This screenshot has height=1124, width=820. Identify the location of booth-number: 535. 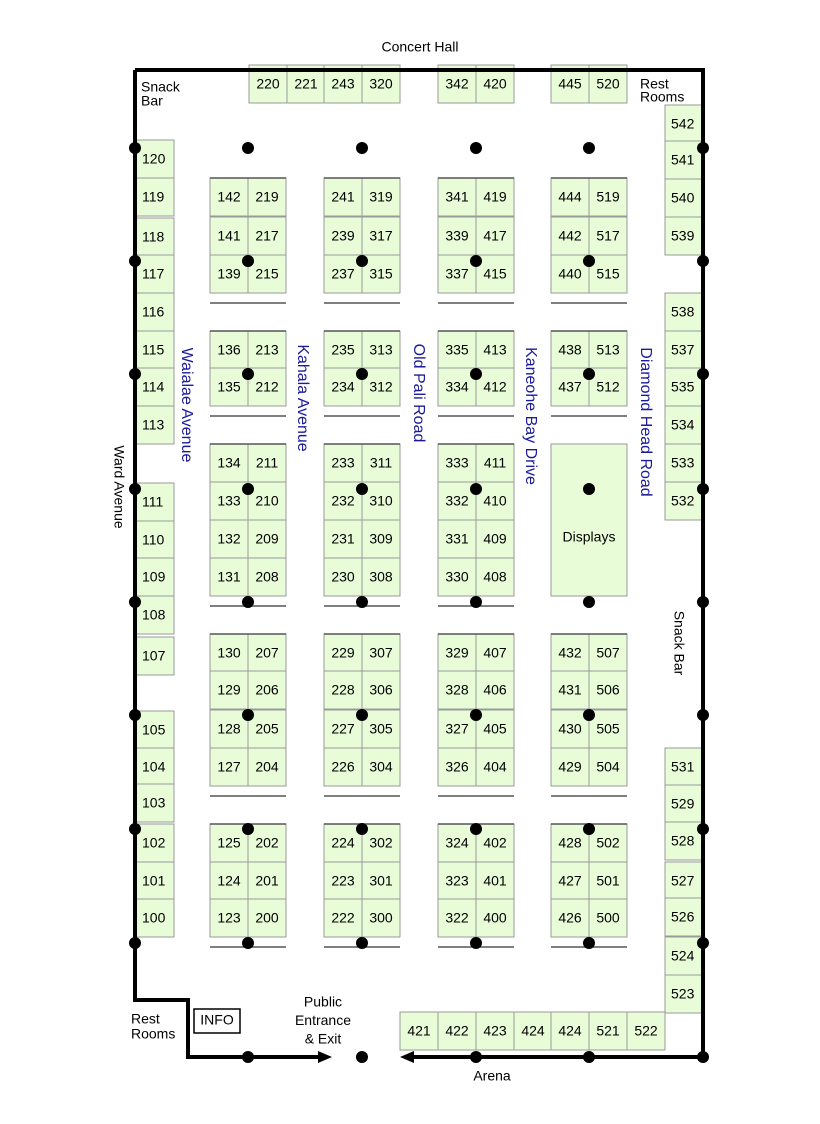
(683, 387).